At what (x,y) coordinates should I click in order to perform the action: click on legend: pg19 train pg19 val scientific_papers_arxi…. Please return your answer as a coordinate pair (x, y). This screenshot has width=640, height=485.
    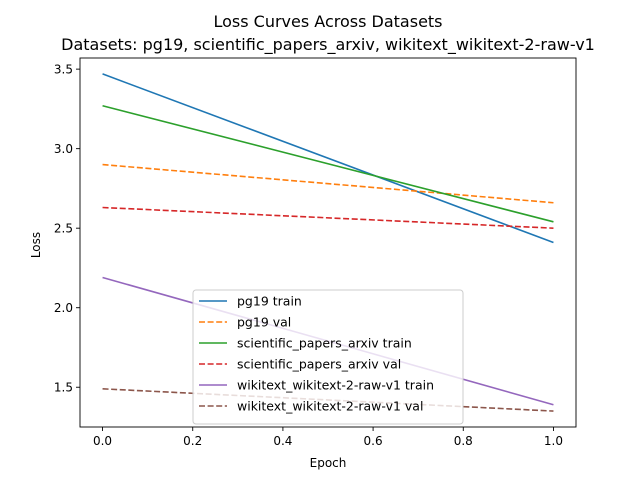
    Looking at the image, I should click on (328, 357).